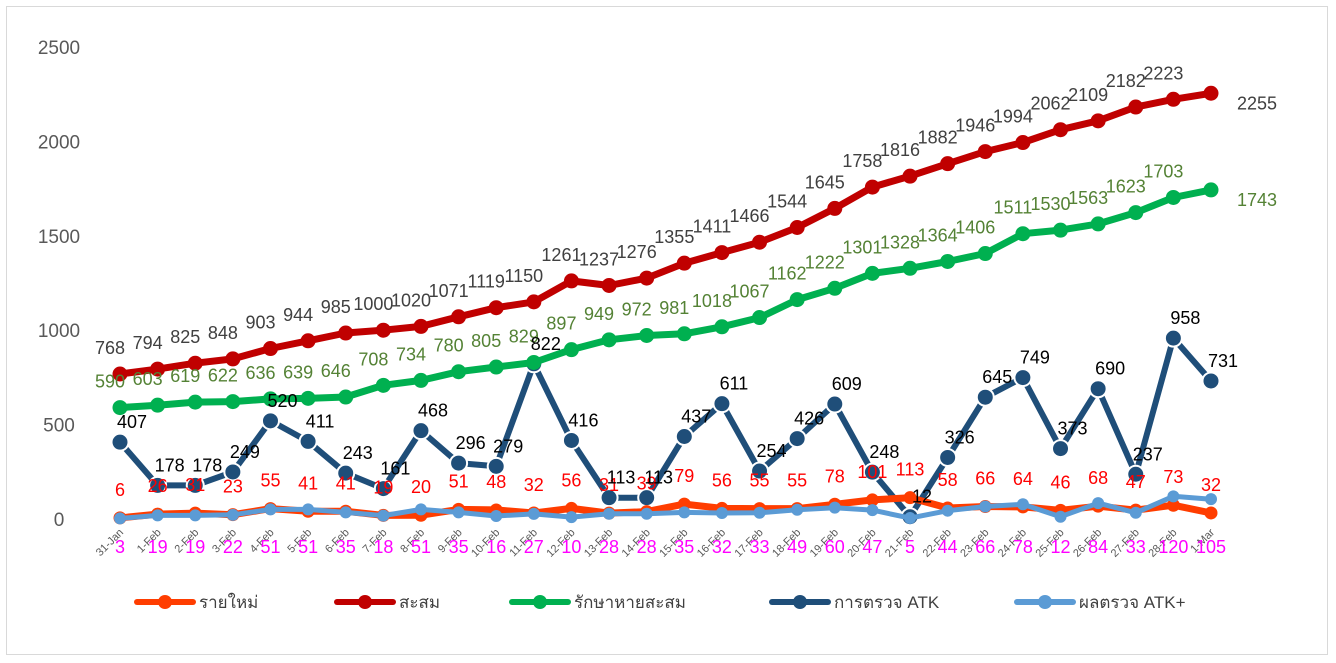 This screenshot has height=663, width=1336. What do you see at coordinates (1098, 547) in the screenshot?
I see `data-label: 84` at bounding box center [1098, 547].